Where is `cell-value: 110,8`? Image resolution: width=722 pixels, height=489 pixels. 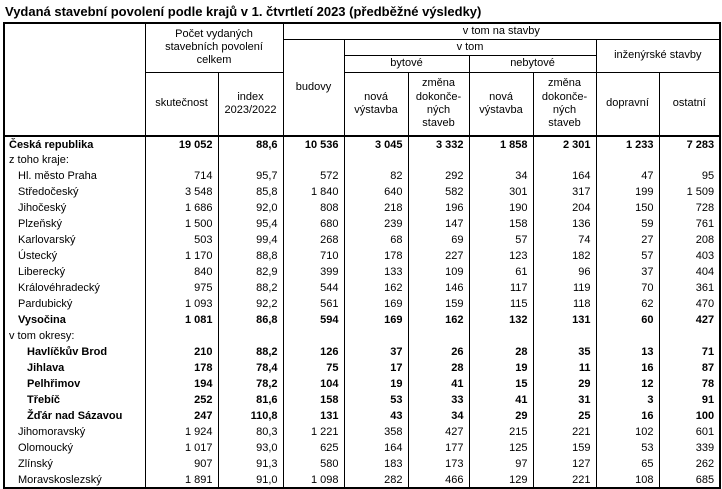 cell-value: 110,8 is located at coordinates (250, 416).